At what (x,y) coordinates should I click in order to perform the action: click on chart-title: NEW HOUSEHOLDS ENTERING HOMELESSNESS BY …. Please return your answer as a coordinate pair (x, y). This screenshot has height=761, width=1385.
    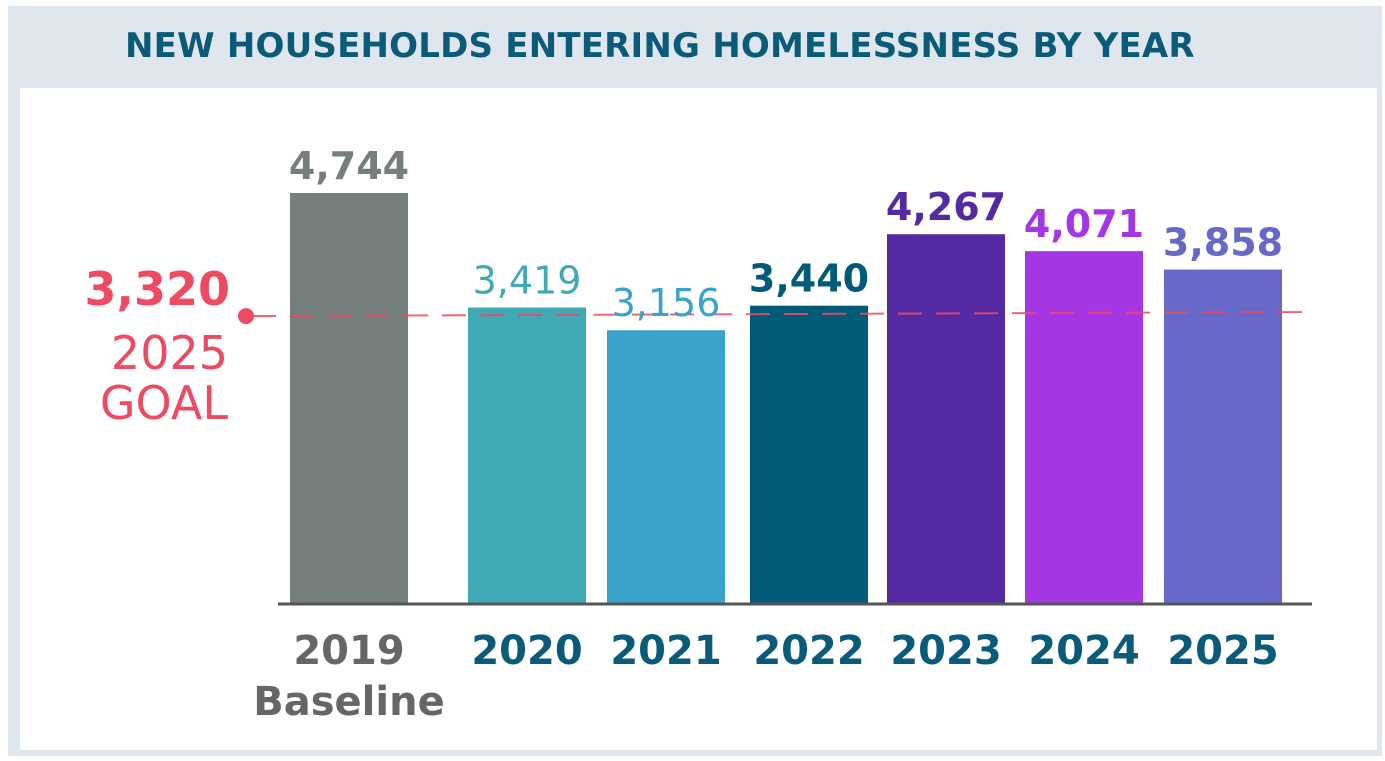
    Looking at the image, I should click on (660, 46).